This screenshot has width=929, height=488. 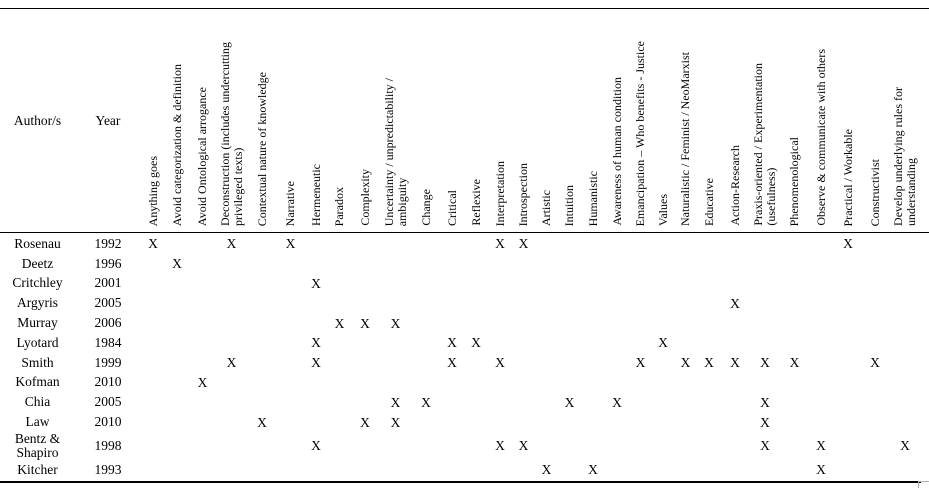 What do you see at coordinates (108, 402) in the screenshot?
I see `year-cell: 2005` at bounding box center [108, 402].